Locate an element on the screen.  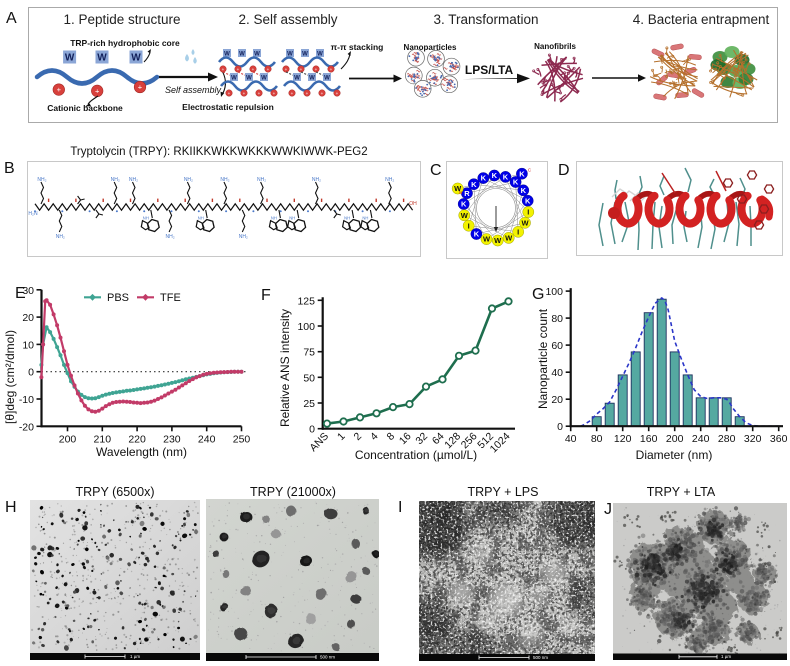
svg-text: 1 µm is located at coordinates (135, 656).